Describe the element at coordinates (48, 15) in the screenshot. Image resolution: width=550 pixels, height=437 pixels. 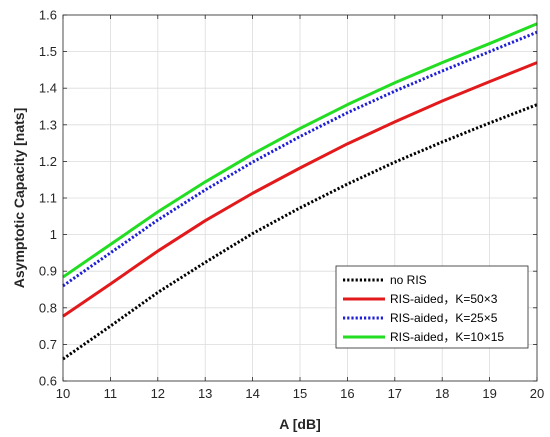
I see `y-tick-label: 1.6` at that location.